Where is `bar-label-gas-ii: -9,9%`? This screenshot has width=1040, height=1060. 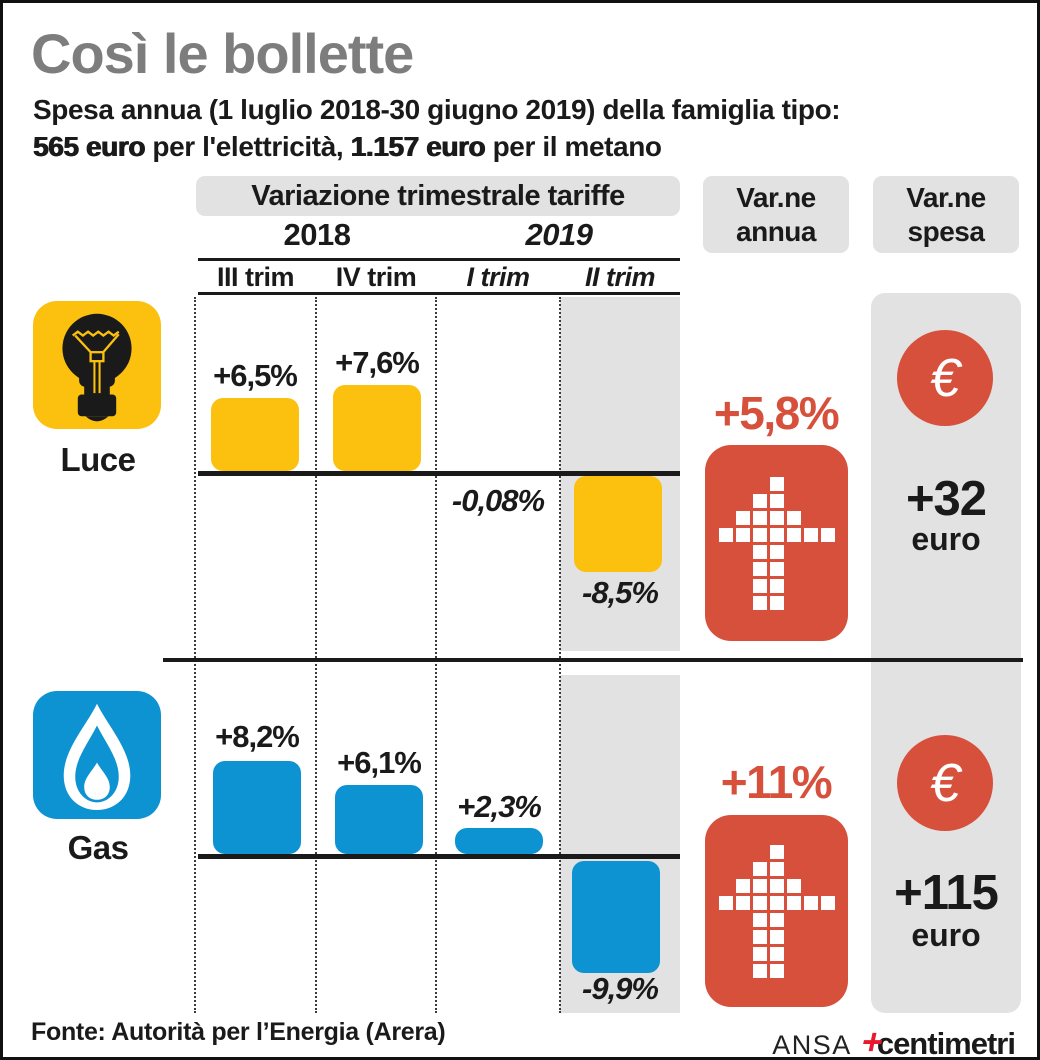
bar-label-gas-ii: -9,9% is located at coordinates (620, 988).